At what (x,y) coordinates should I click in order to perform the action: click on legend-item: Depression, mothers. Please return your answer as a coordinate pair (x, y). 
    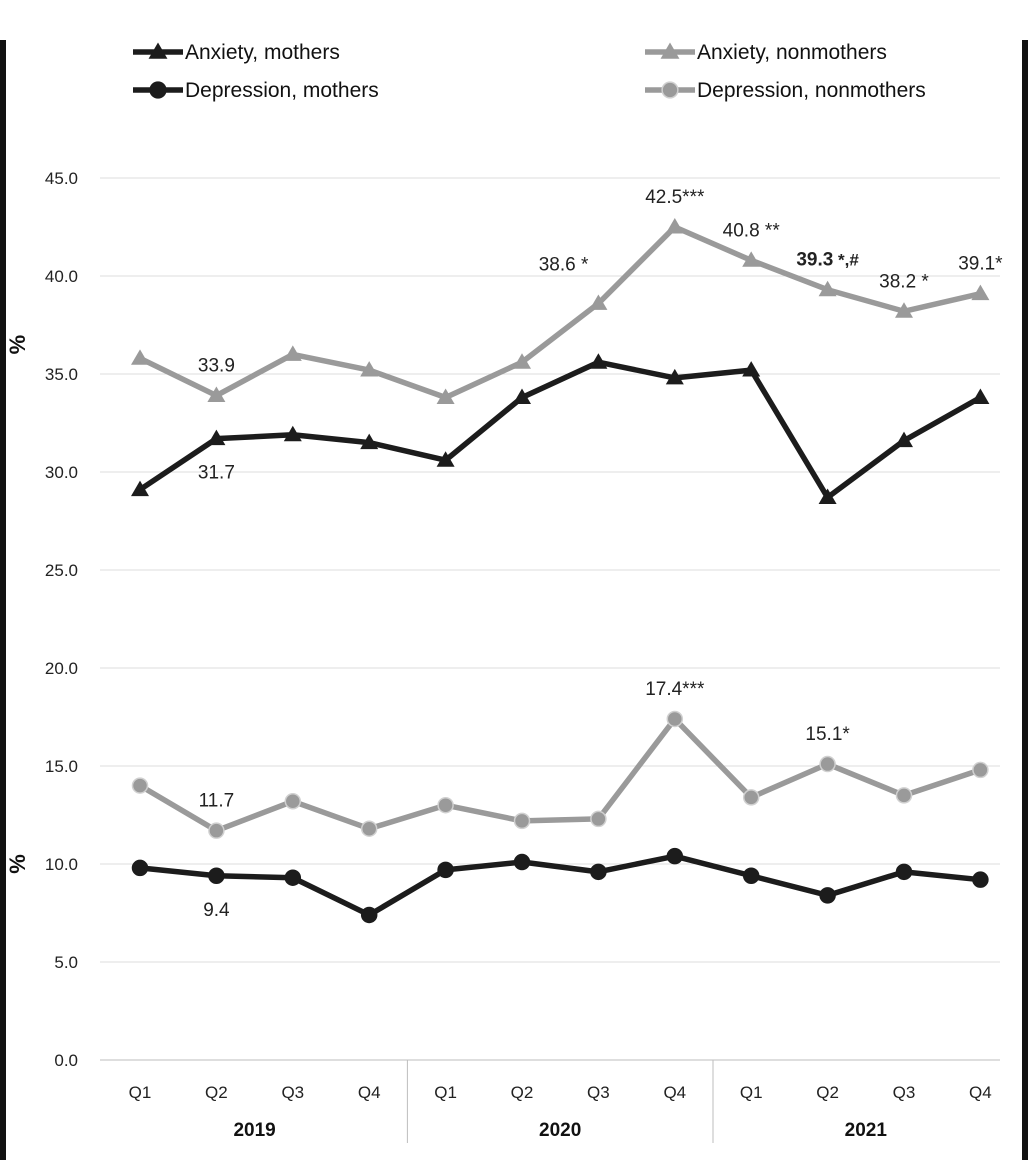
    Looking at the image, I should click on (256, 90).